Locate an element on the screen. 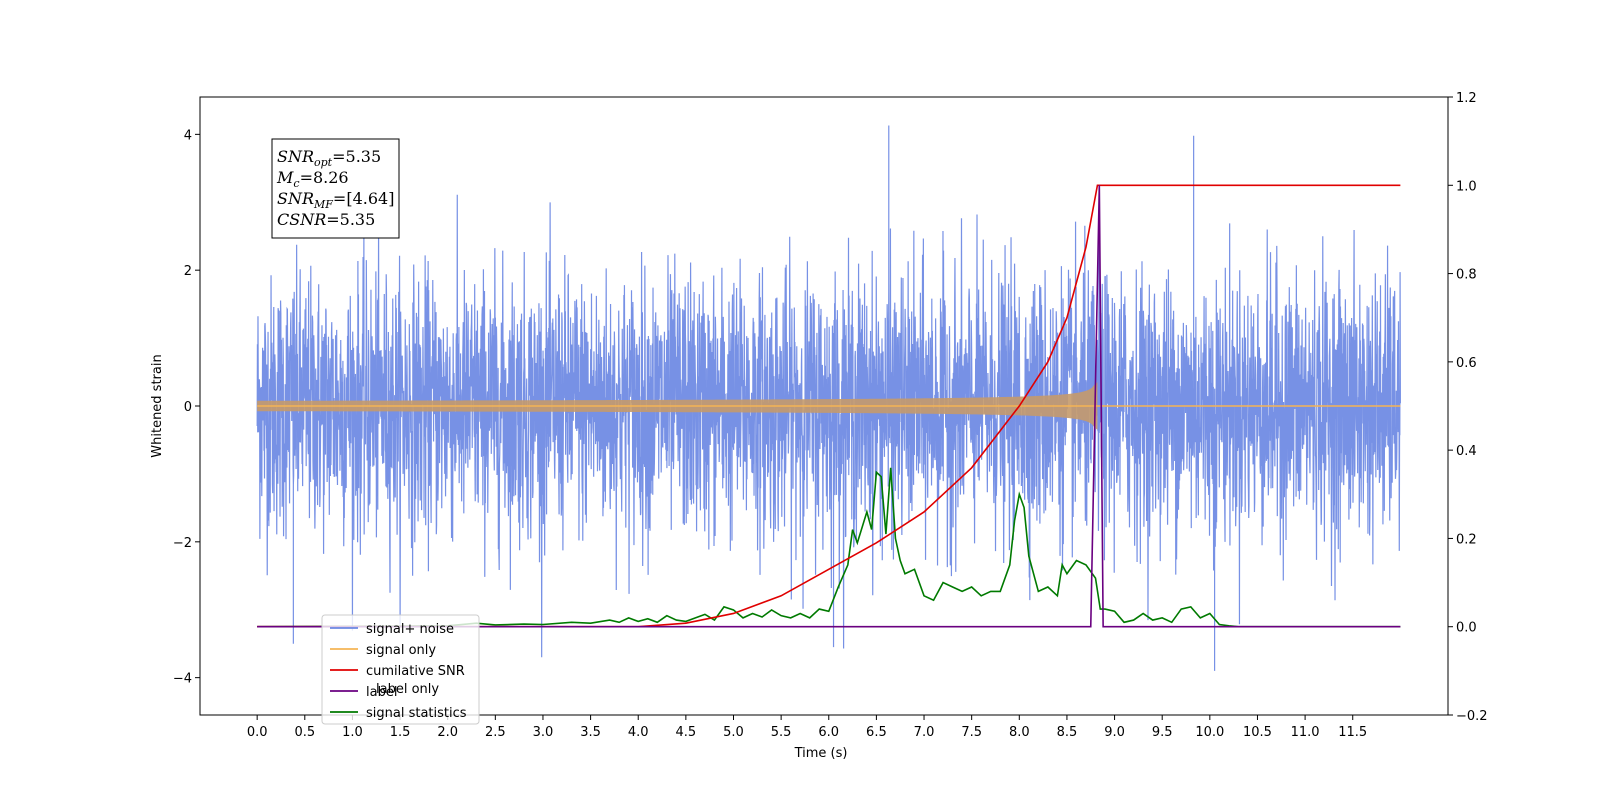 The width and height of the screenshot is (1600, 800). x-tick-label: 1.5 is located at coordinates (400, 732).